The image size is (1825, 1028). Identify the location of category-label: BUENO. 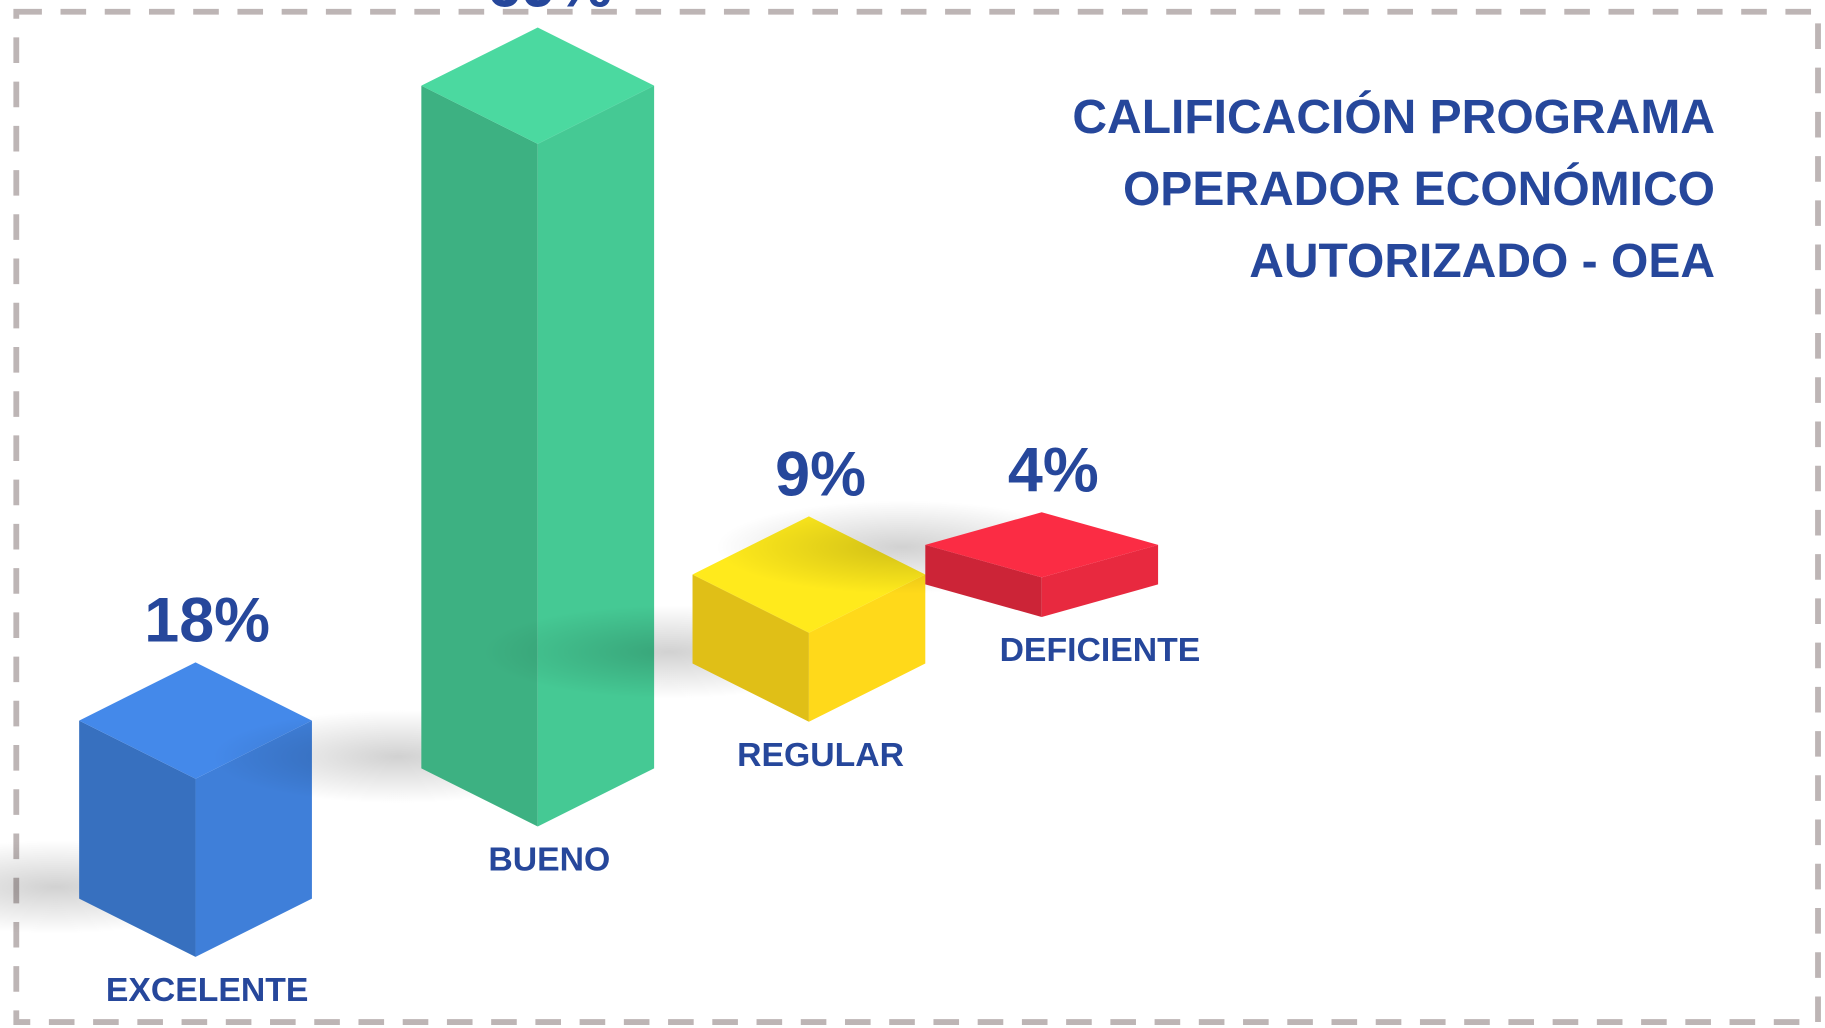
(549, 860).